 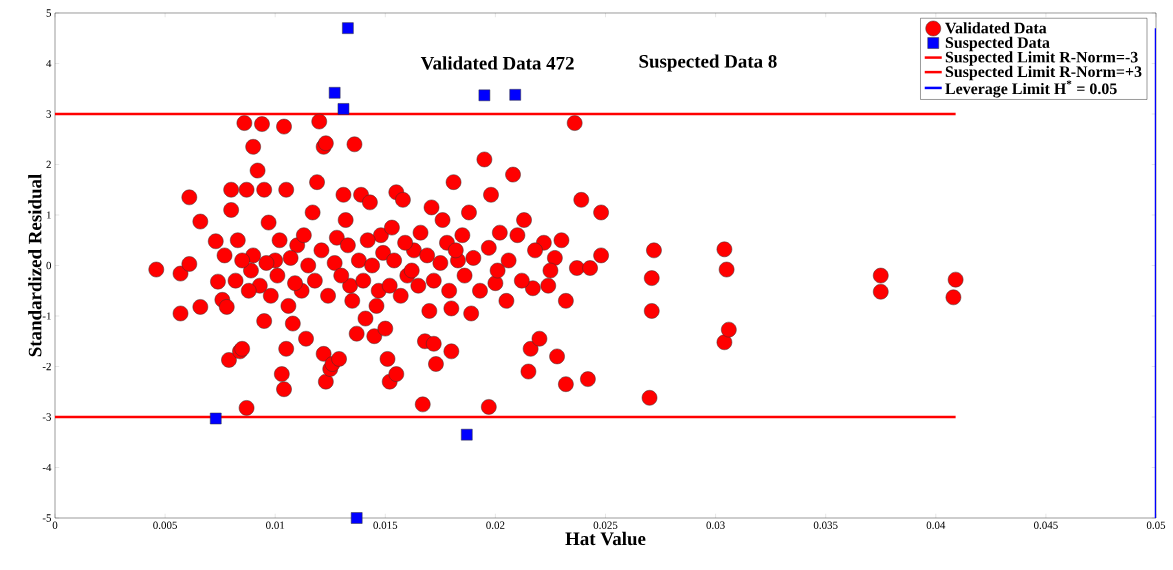 I want to click on x-tick-label: 0.05, so click(x=1156, y=525).